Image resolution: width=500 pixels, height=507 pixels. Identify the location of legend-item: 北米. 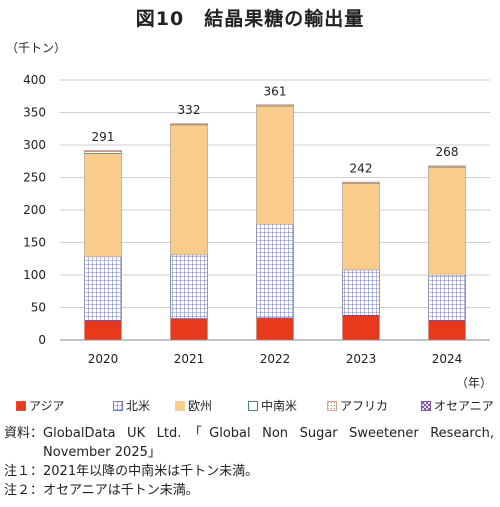
(131, 405).